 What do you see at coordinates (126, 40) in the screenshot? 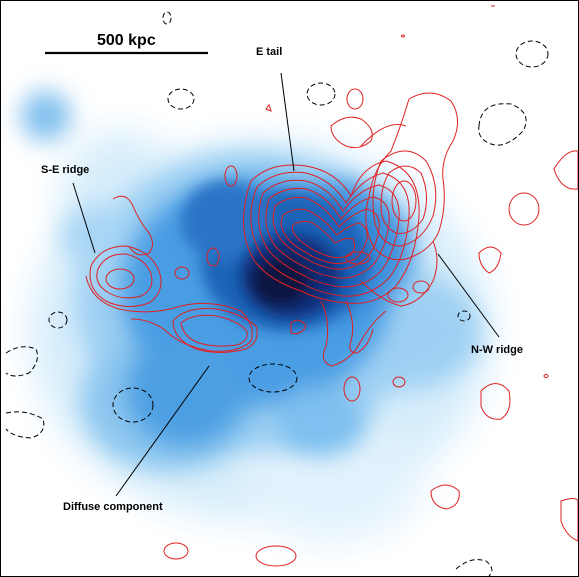
I see `scale-bar-label: 500 kpc` at bounding box center [126, 40].